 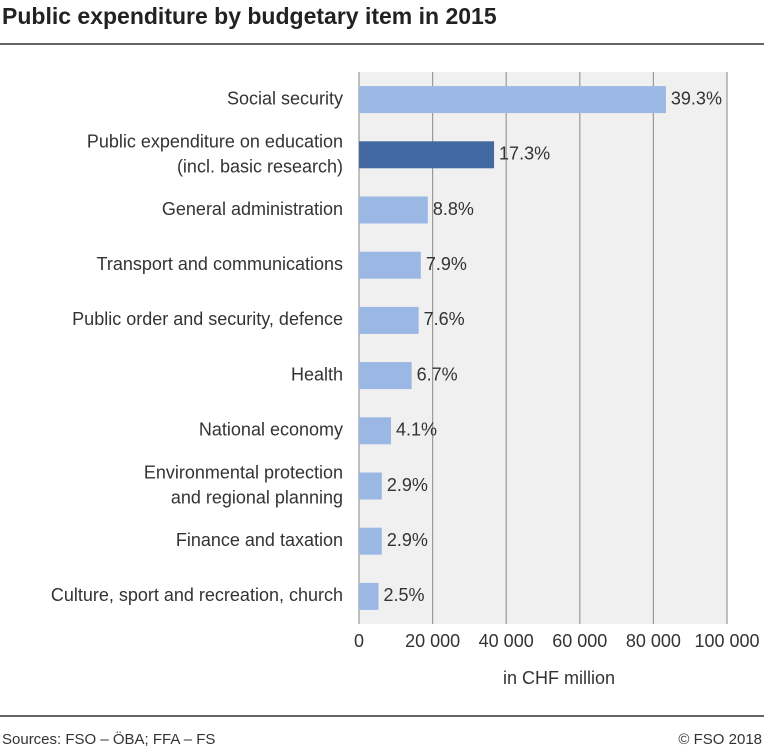 I want to click on data-label: 8.8%, so click(x=453, y=209).